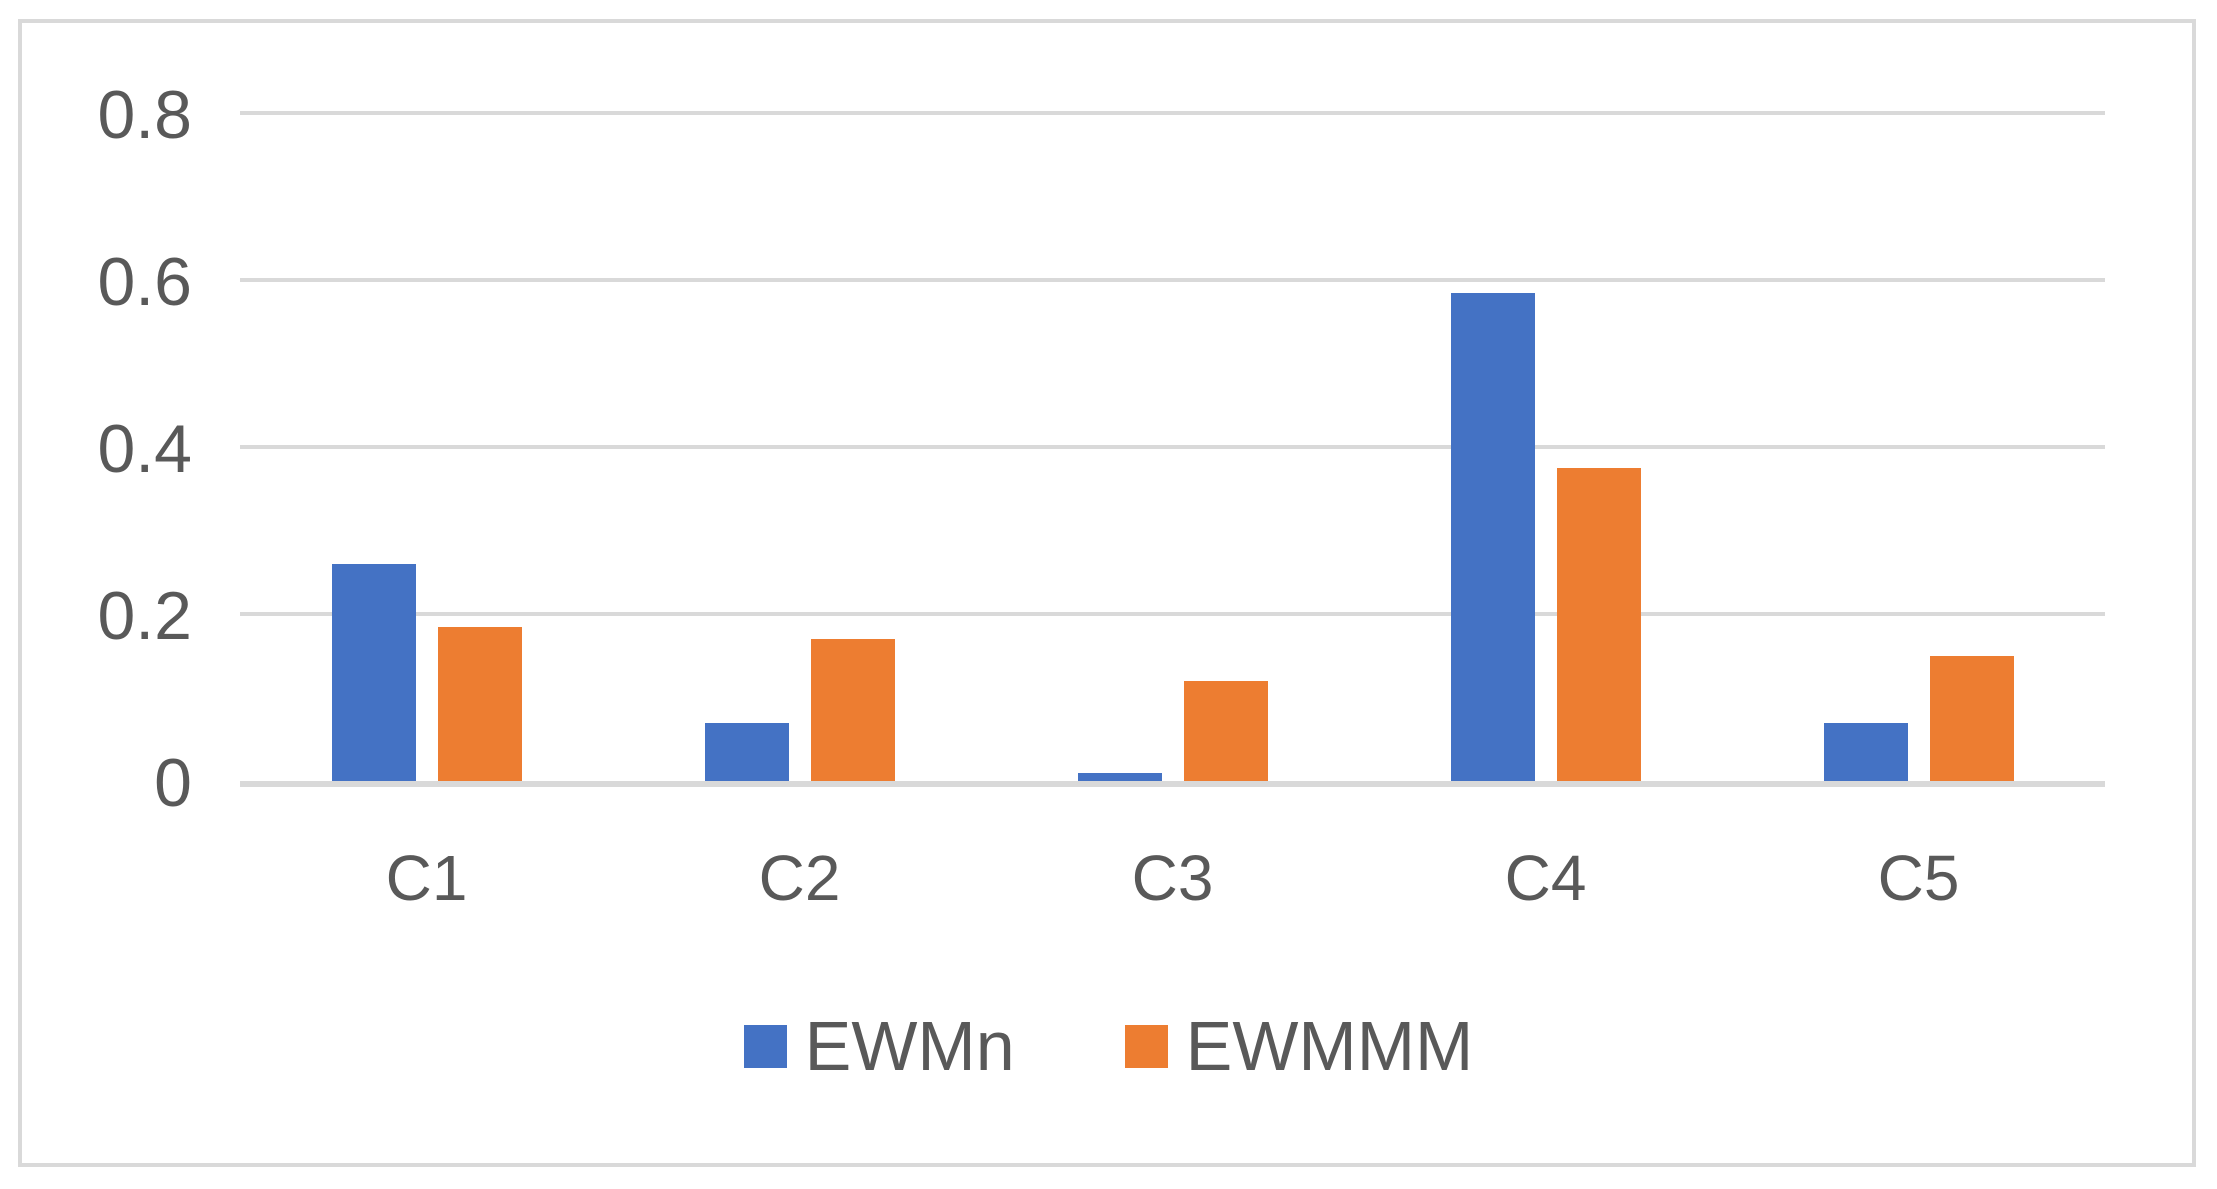 Image resolution: width=2217 pixels, height=1189 pixels. Describe the element at coordinates (173, 783) in the screenshot. I see `y-tick-label-0: 0` at that location.